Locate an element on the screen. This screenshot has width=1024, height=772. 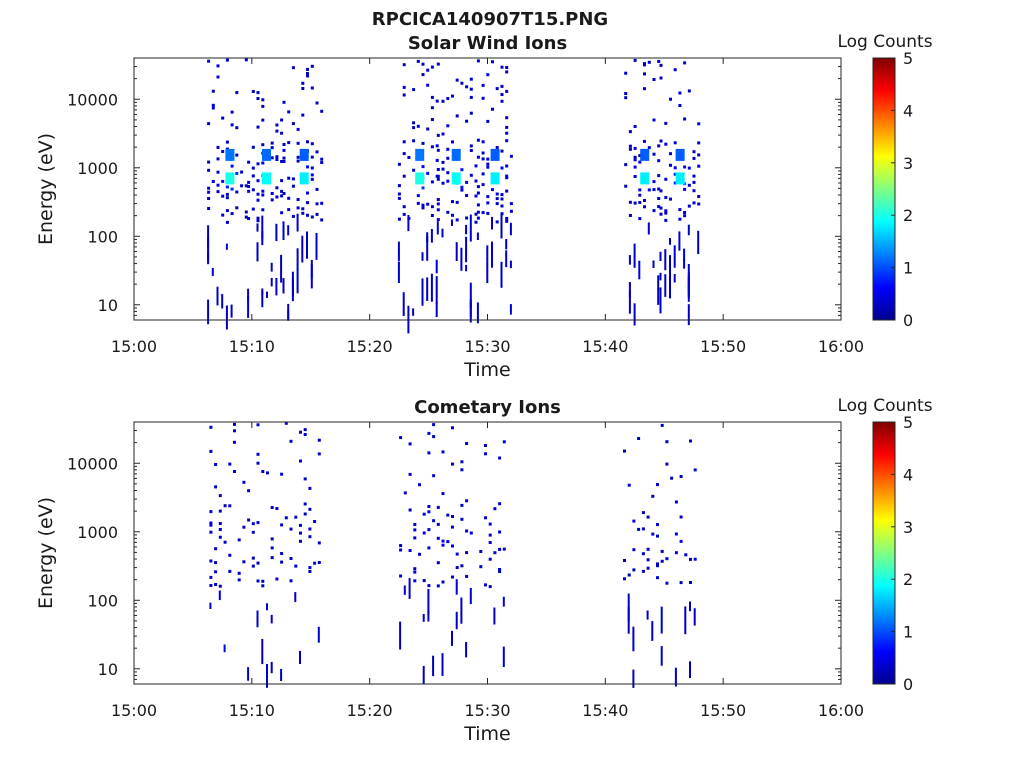
colorbar is located at coordinates (884, 553).